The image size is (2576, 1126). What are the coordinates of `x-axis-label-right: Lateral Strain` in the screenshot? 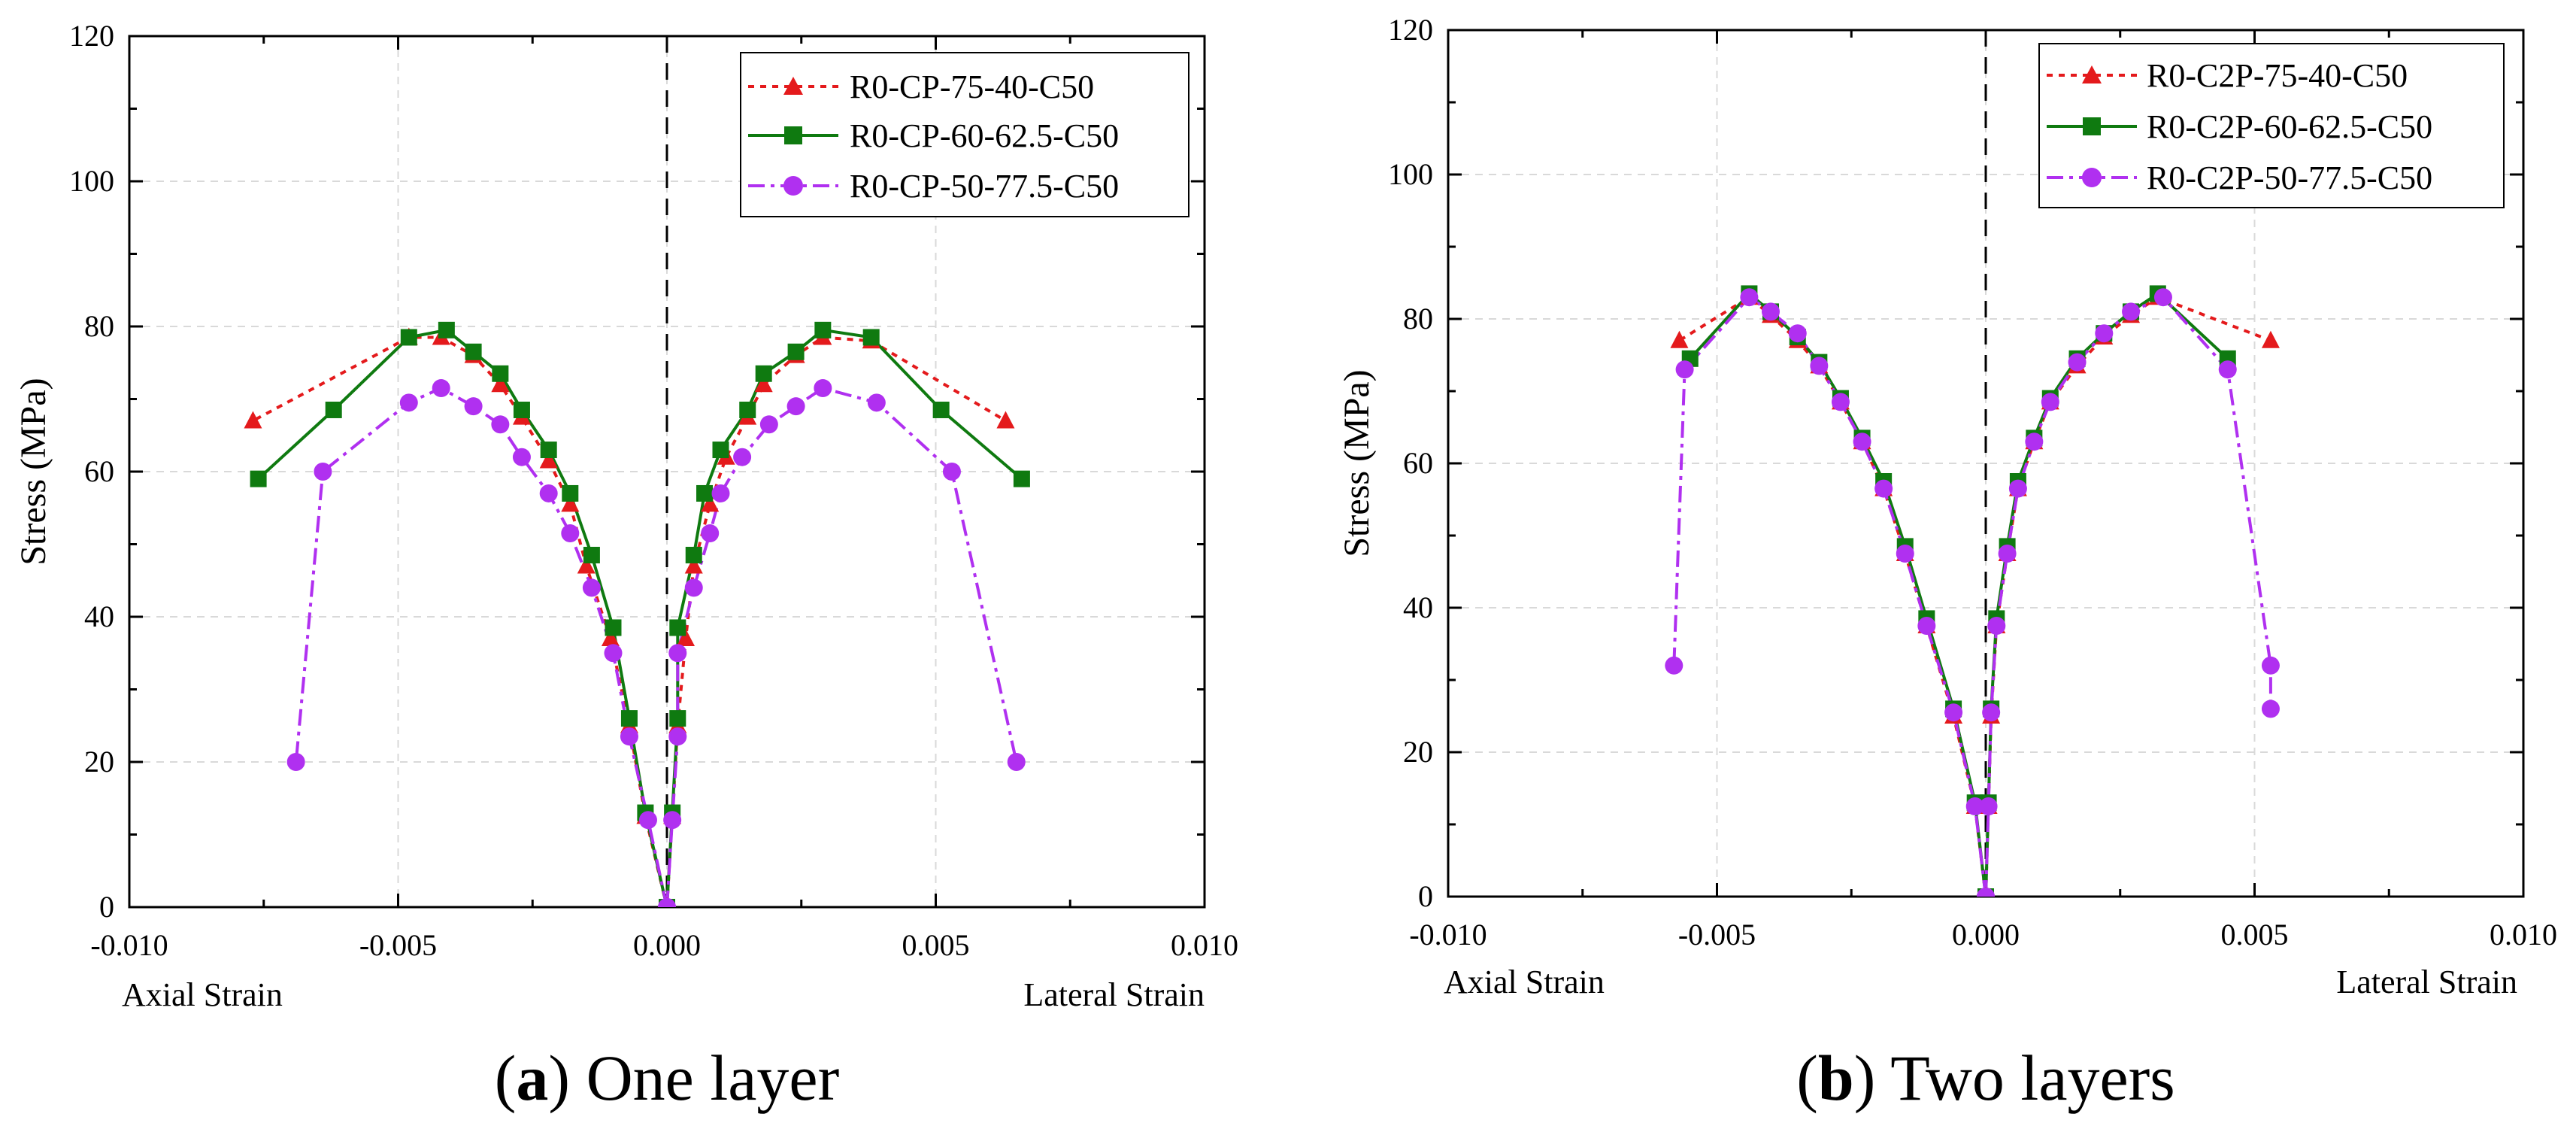 It's located at (1114, 995).